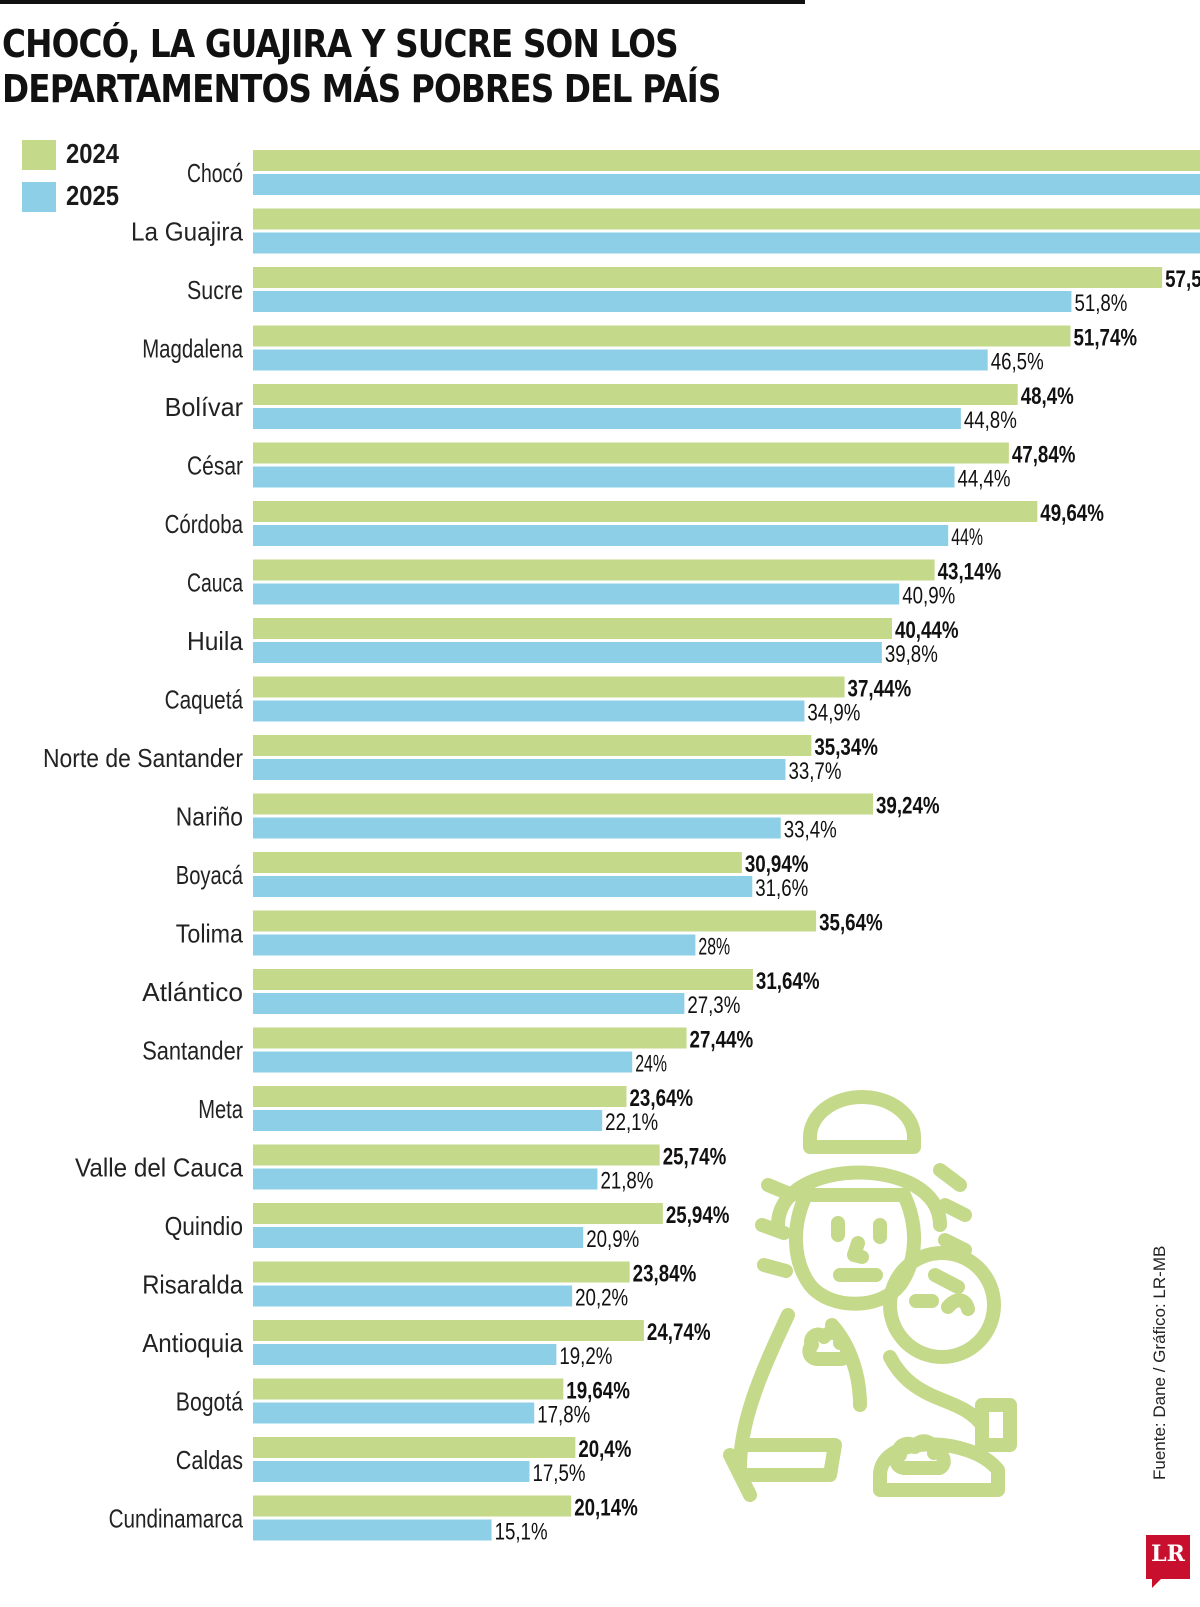  I want to click on data-label-2024: 23,84%, so click(665, 1274).